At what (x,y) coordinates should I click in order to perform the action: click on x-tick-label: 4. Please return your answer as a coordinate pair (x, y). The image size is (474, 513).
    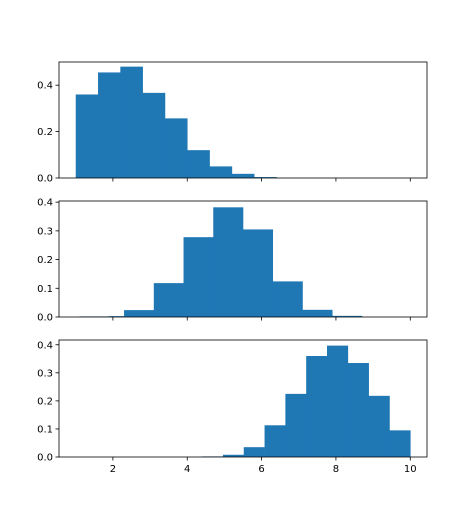
    Looking at the image, I should click on (187, 469).